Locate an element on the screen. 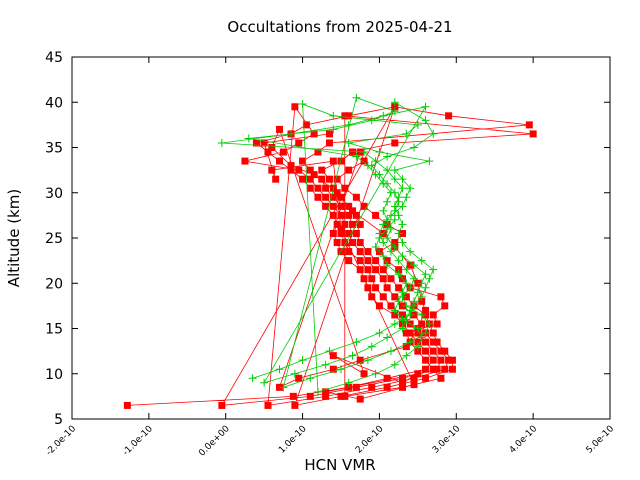  y-tick-label: 5 is located at coordinates (58, 420).